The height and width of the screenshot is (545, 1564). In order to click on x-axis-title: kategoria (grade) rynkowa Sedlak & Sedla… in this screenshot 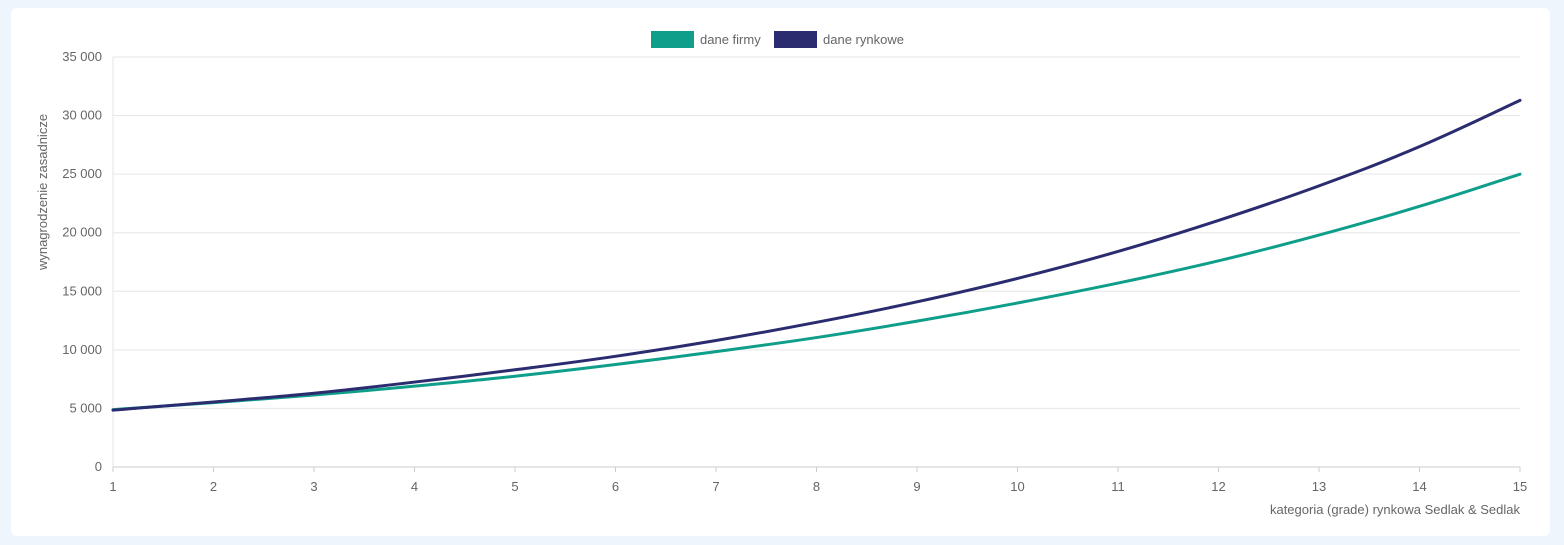, I will do `click(1395, 509)`.